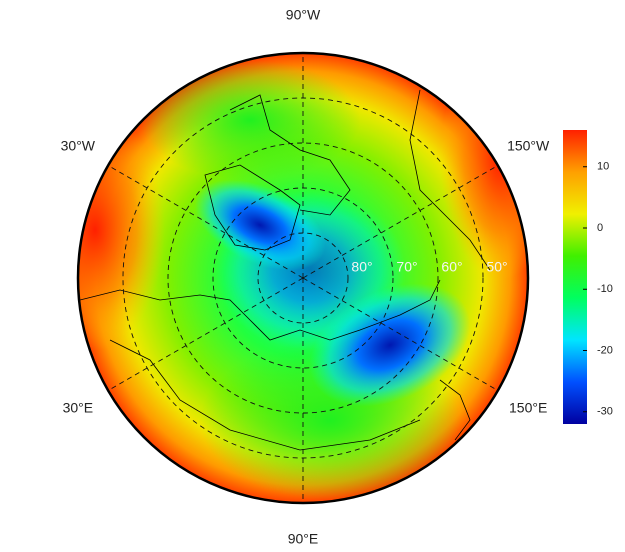 This screenshot has width=625, height=552. What do you see at coordinates (78, 146) in the screenshot?
I see `longitude-label: 30°W` at bounding box center [78, 146].